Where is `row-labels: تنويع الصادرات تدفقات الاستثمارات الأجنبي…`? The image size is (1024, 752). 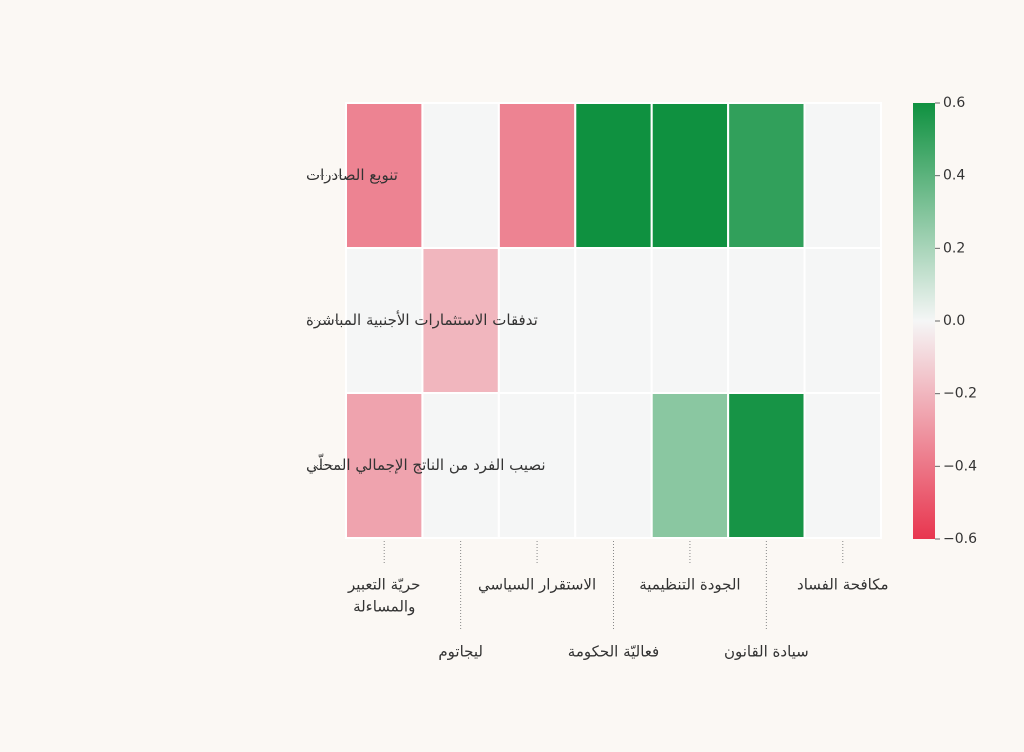 row-labels: تنويع الصادرات تدفقات الاستثمارات الأجنبي… is located at coordinates (426, 320).